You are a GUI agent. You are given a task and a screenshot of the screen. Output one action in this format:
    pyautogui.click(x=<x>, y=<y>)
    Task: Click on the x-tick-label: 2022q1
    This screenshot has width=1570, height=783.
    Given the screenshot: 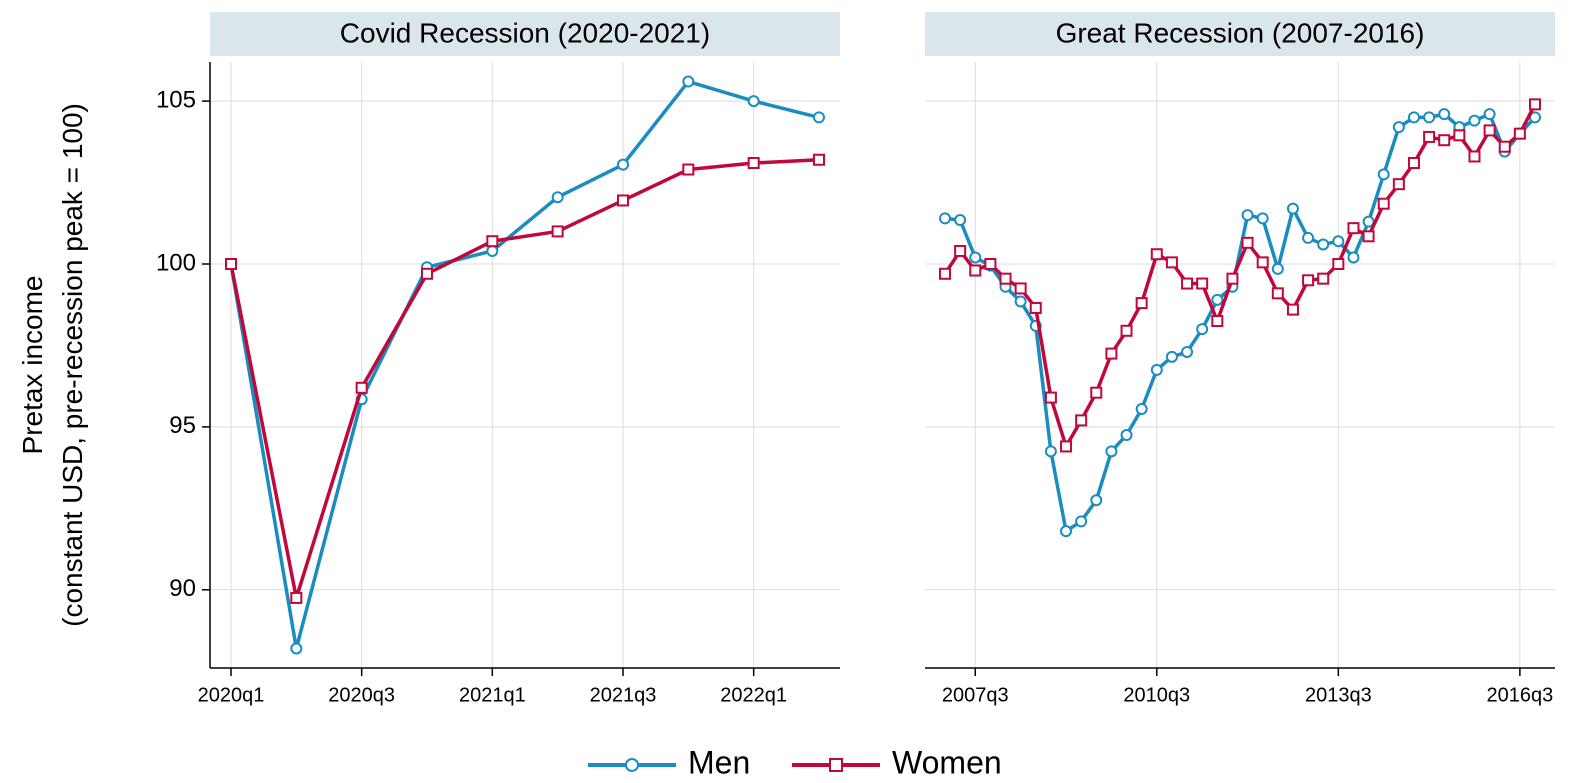 What is the action you would take?
    pyautogui.click(x=753, y=695)
    